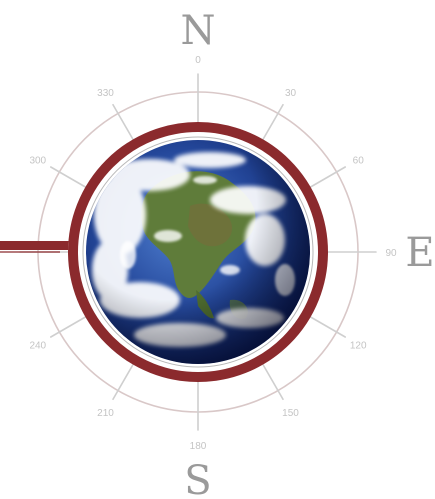 This screenshot has width=435, height=499. What do you see at coordinates (358, 346) in the screenshot?
I see `degree-label-120: 120` at bounding box center [358, 346].